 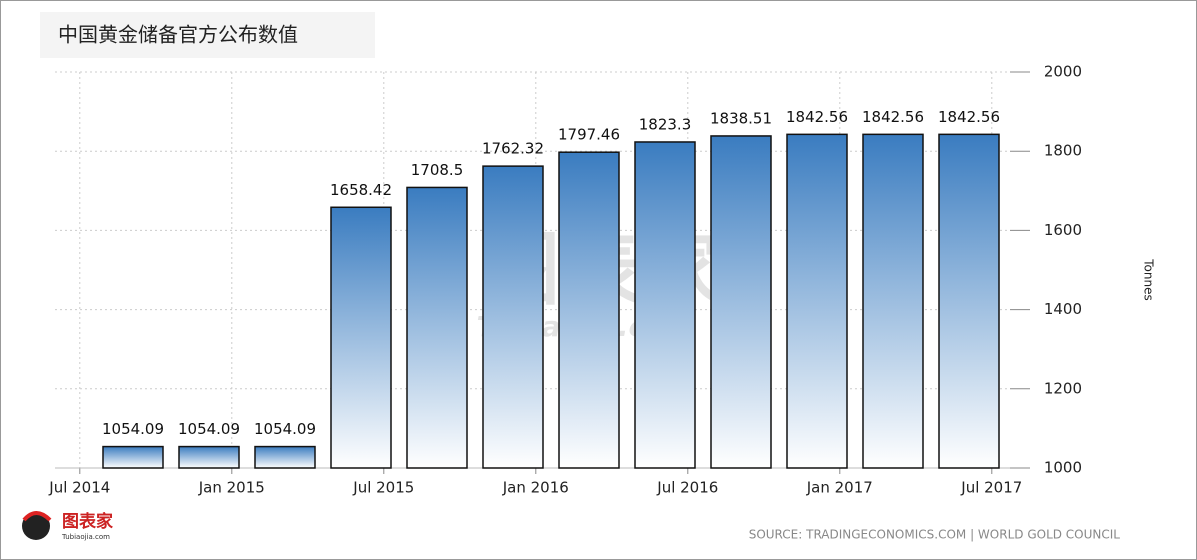 I want to click on x-tick-label: Jul 2016, so click(x=687, y=488).